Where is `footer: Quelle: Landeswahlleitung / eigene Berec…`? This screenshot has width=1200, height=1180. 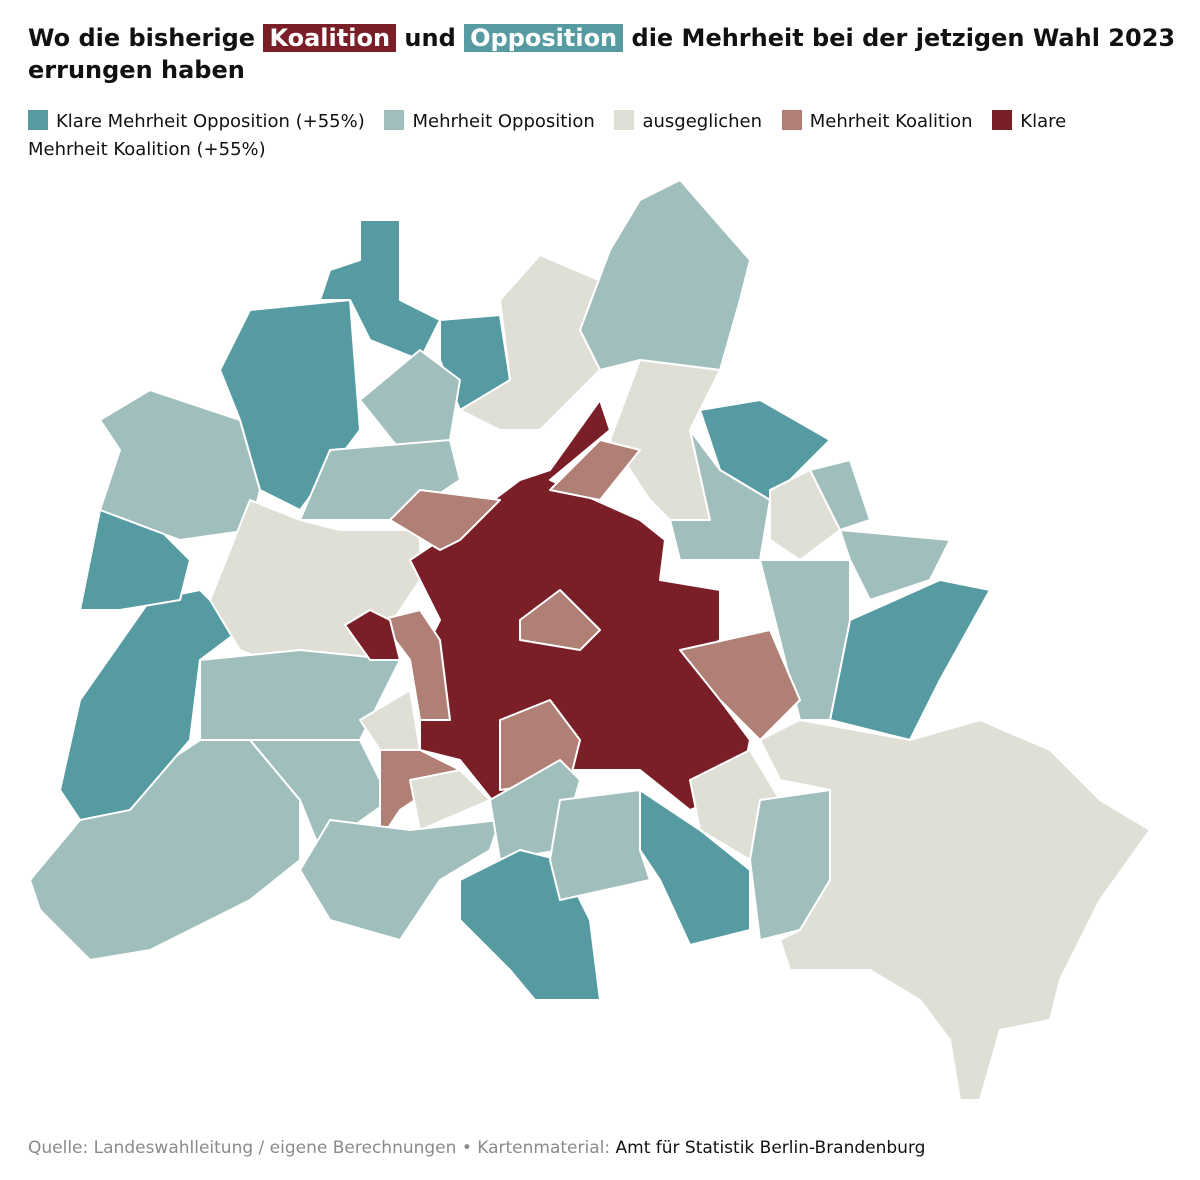 footer: Quelle: Landeswahlleitung / eigene Berec… is located at coordinates (476, 1148).